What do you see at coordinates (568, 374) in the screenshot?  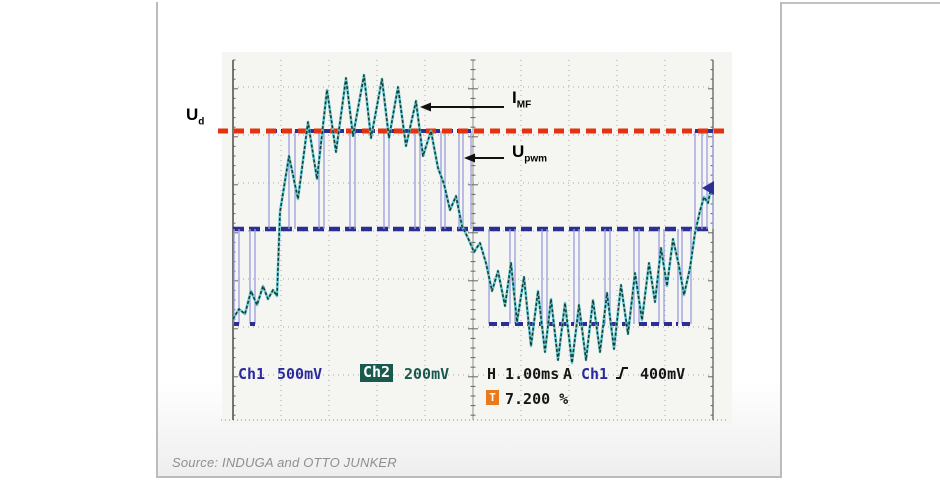 I see `trigger-mode-label: A` at bounding box center [568, 374].